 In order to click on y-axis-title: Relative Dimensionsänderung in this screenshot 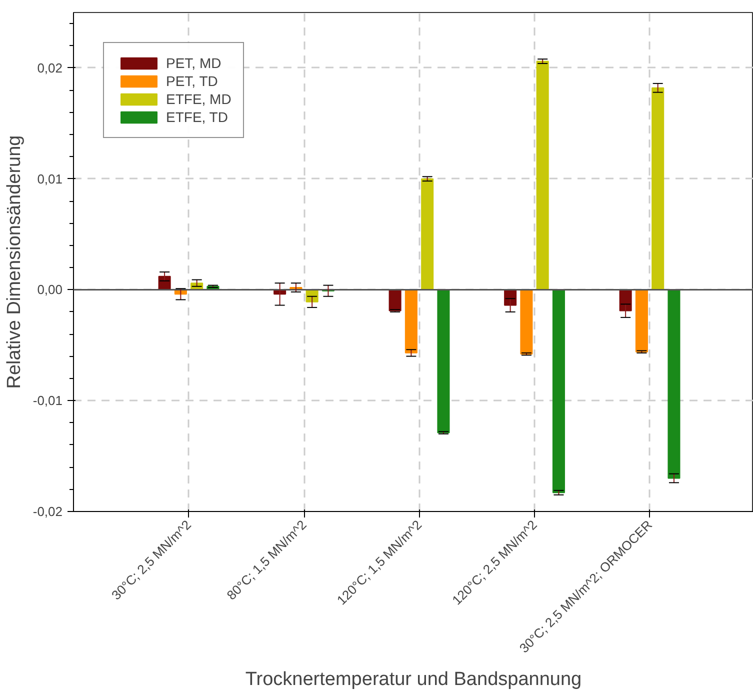, I will do `click(14, 262)`.